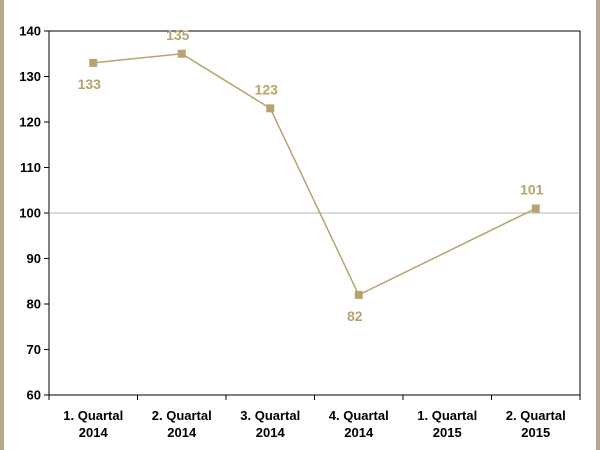 The image size is (600, 450). What do you see at coordinates (34, 349) in the screenshot?
I see `y-tick-label: 70` at bounding box center [34, 349].